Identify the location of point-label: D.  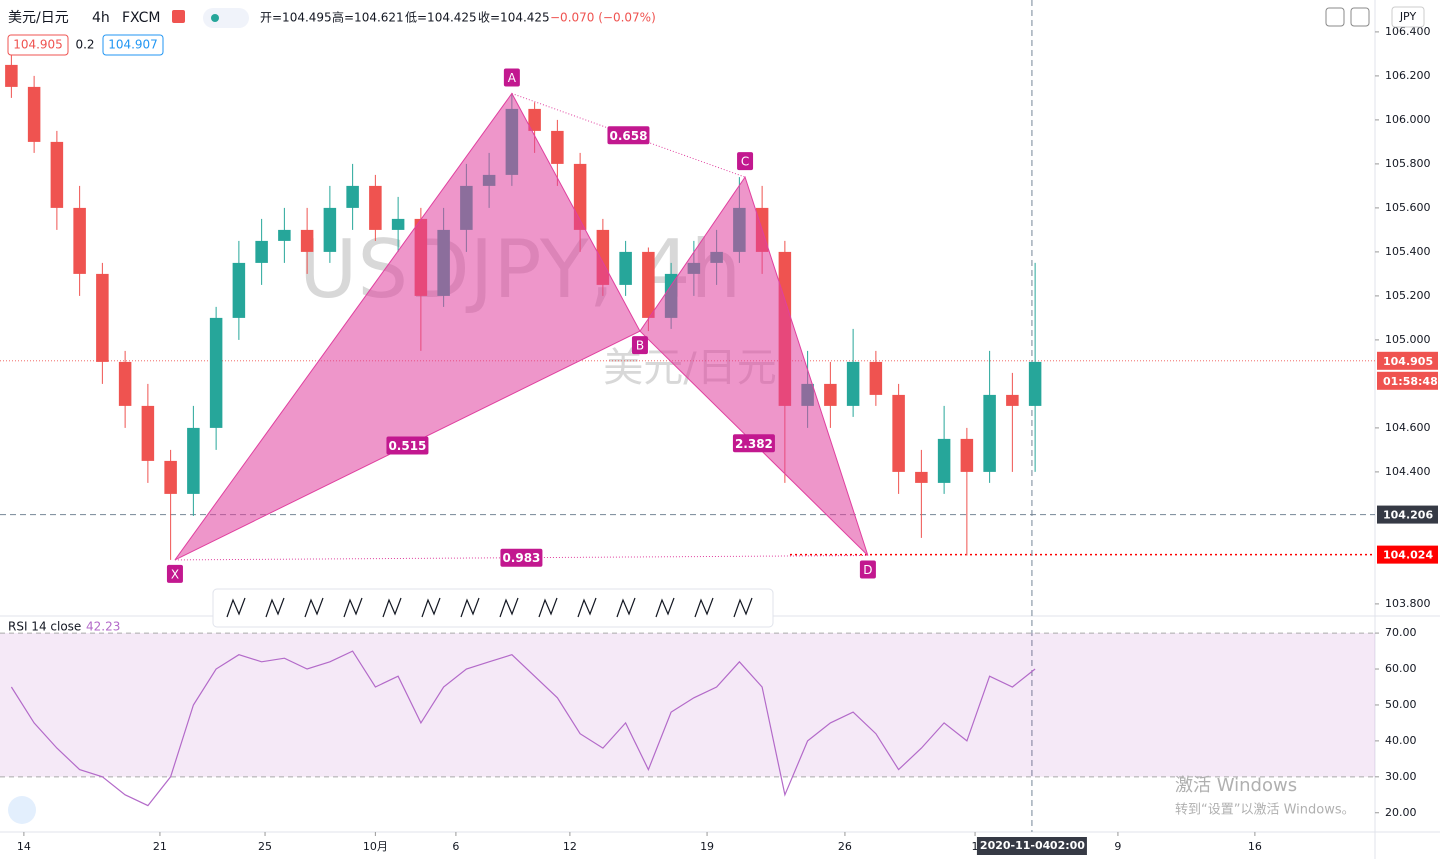
(867, 570).